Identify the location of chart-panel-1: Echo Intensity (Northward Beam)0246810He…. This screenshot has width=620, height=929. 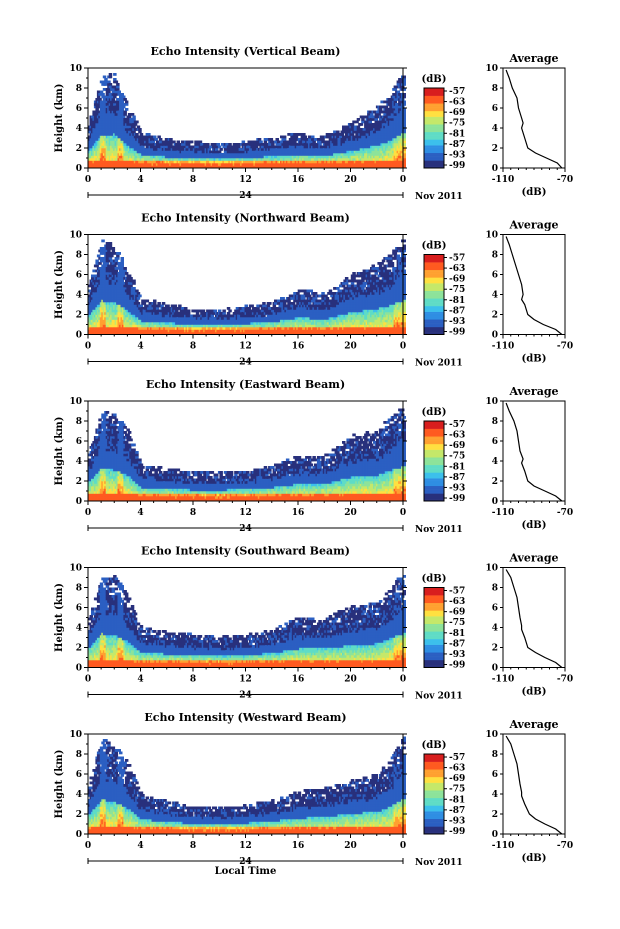
(313, 290).